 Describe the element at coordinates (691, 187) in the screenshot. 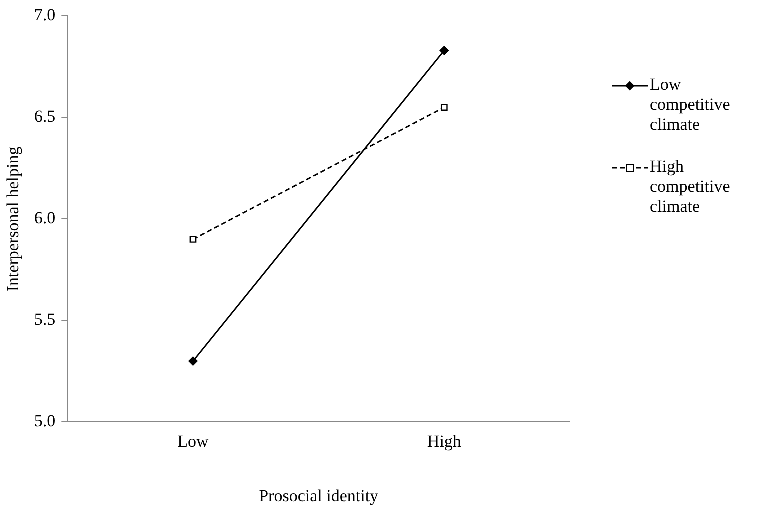

I see `legend-label: High competitive climate` at that location.